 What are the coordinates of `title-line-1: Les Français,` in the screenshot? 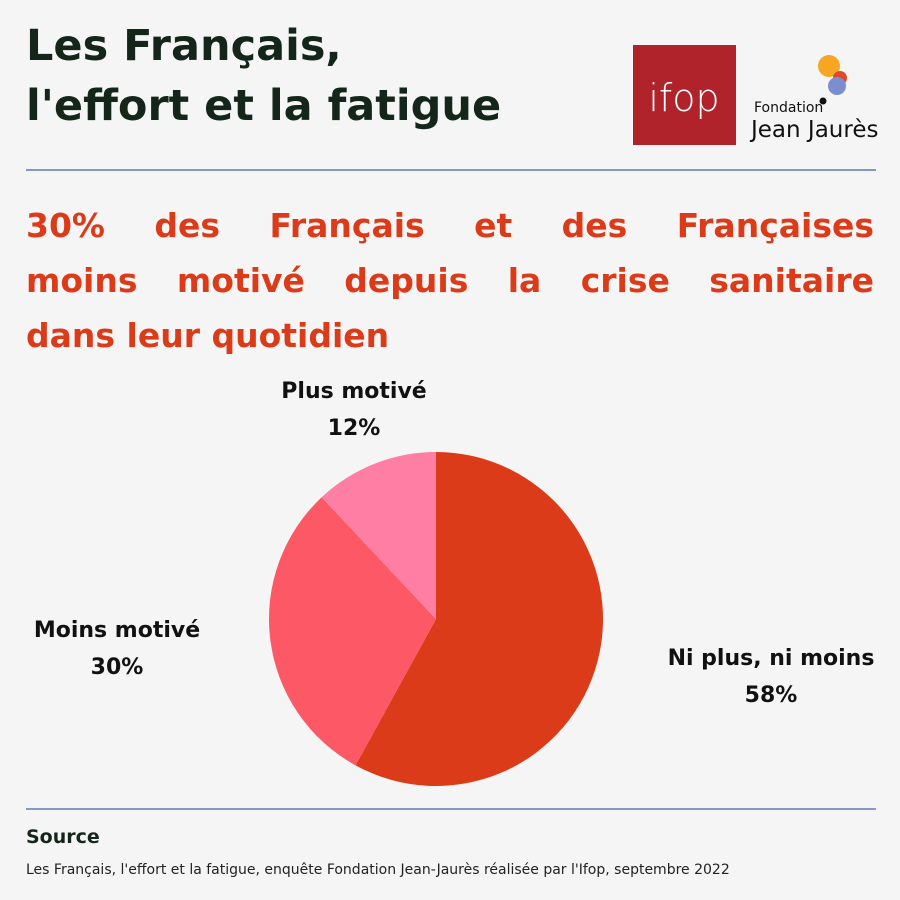 It's located at (184, 46).